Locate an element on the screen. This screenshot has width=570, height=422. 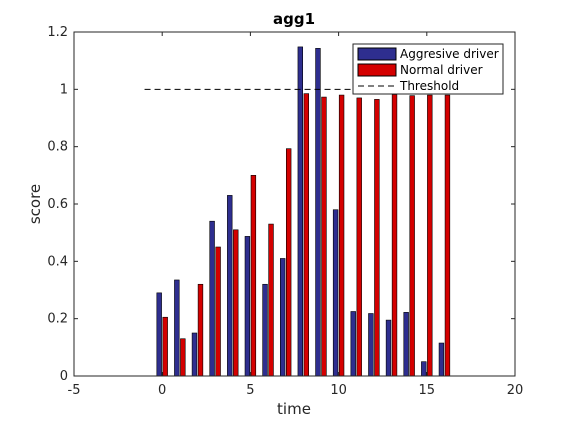
legend-label-aggressive-driver: Aggresive driver is located at coordinates (449, 54).